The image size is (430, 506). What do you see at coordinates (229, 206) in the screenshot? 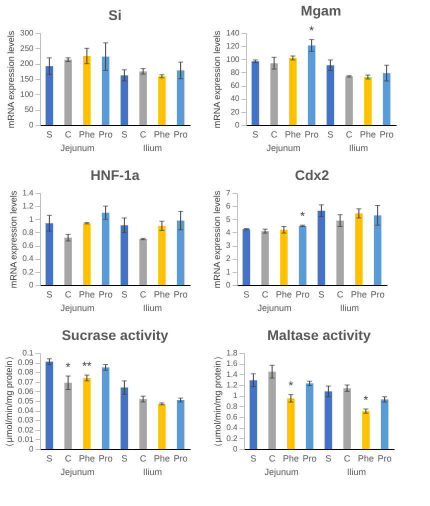
I see `y-tick-label: 6` at bounding box center [229, 206].